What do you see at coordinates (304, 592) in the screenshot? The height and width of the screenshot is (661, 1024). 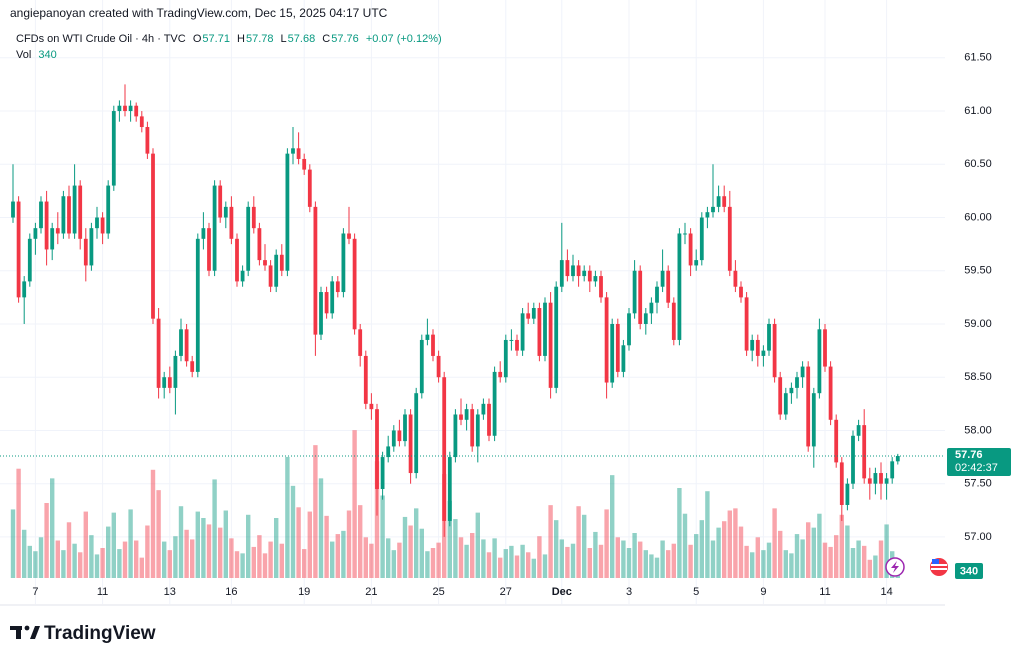 I see `x-tick-label: 19` at bounding box center [304, 592].